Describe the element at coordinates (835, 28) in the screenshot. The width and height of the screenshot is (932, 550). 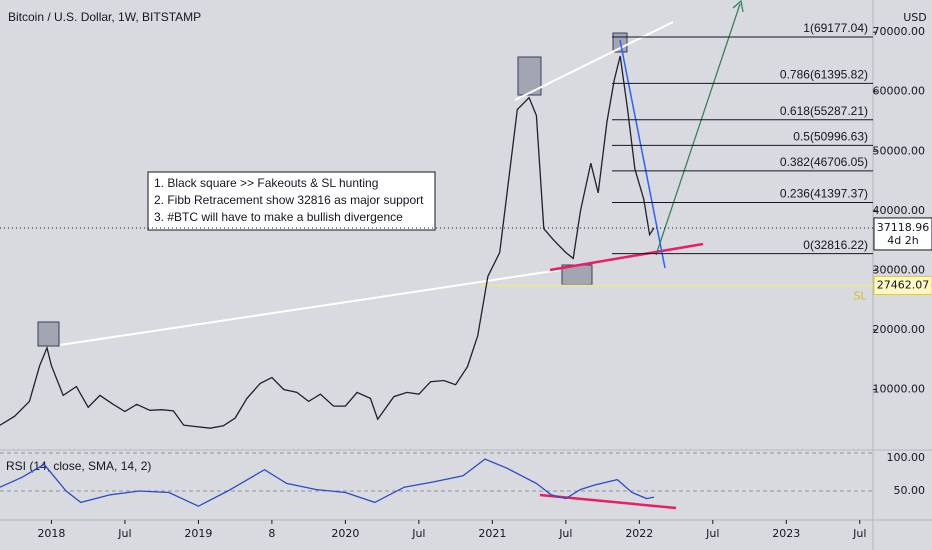
I see `fib-label: 1(69177.04)` at that location.